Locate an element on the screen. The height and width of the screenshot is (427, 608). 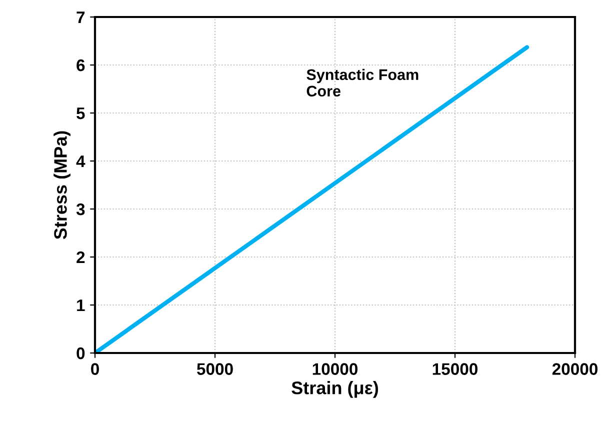
y-tick-label: 0 is located at coordinates (80, 353).